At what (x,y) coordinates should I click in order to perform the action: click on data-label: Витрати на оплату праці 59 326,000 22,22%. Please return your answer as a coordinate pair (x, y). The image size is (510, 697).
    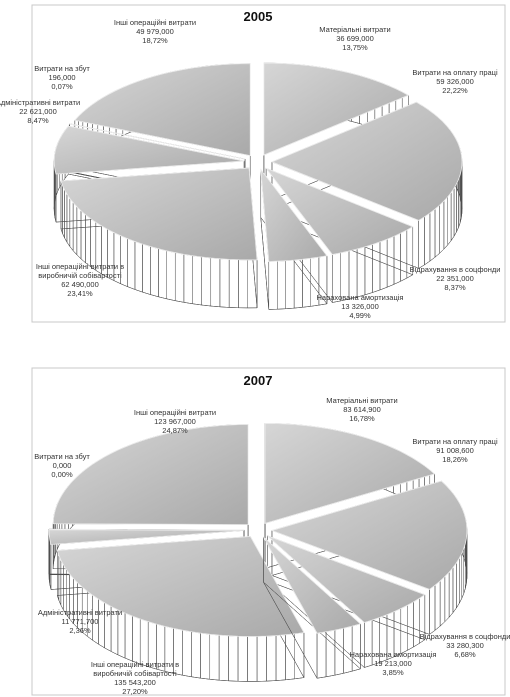
    Looking at the image, I should click on (455, 81).